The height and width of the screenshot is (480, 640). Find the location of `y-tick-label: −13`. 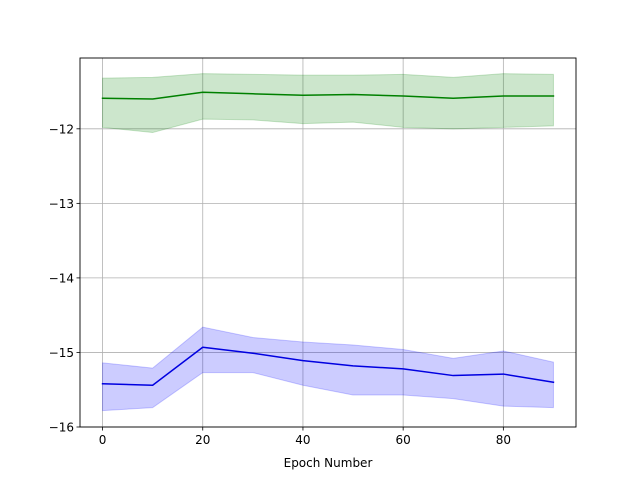

y-tick-label: −13 is located at coordinates (61, 204).